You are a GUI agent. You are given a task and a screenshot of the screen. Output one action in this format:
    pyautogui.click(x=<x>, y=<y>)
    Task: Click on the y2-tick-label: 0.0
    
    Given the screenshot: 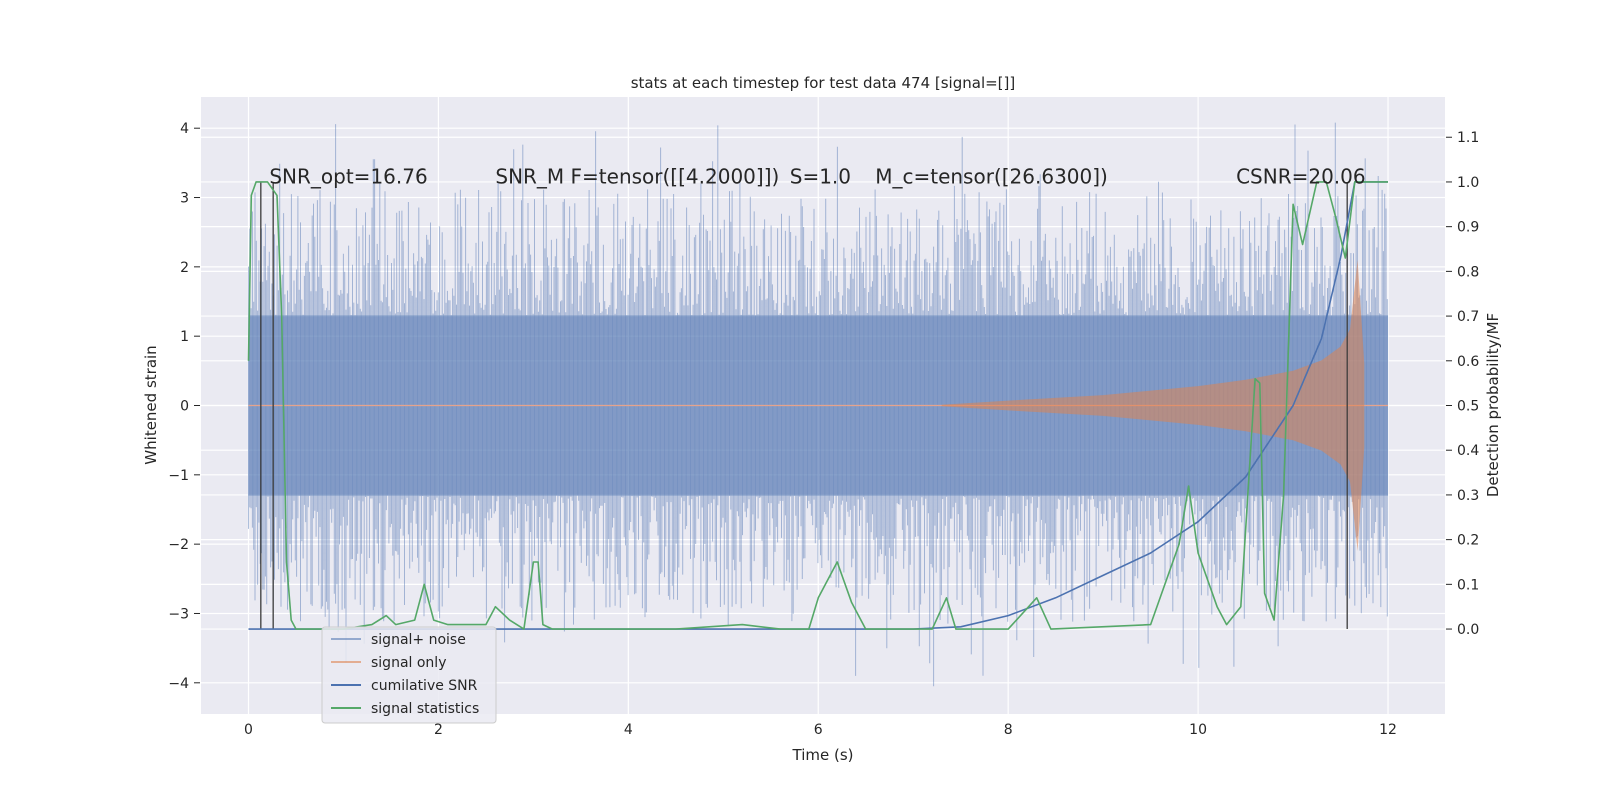 What is the action you would take?
    pyautogui.click(x=1468, y=630)
    